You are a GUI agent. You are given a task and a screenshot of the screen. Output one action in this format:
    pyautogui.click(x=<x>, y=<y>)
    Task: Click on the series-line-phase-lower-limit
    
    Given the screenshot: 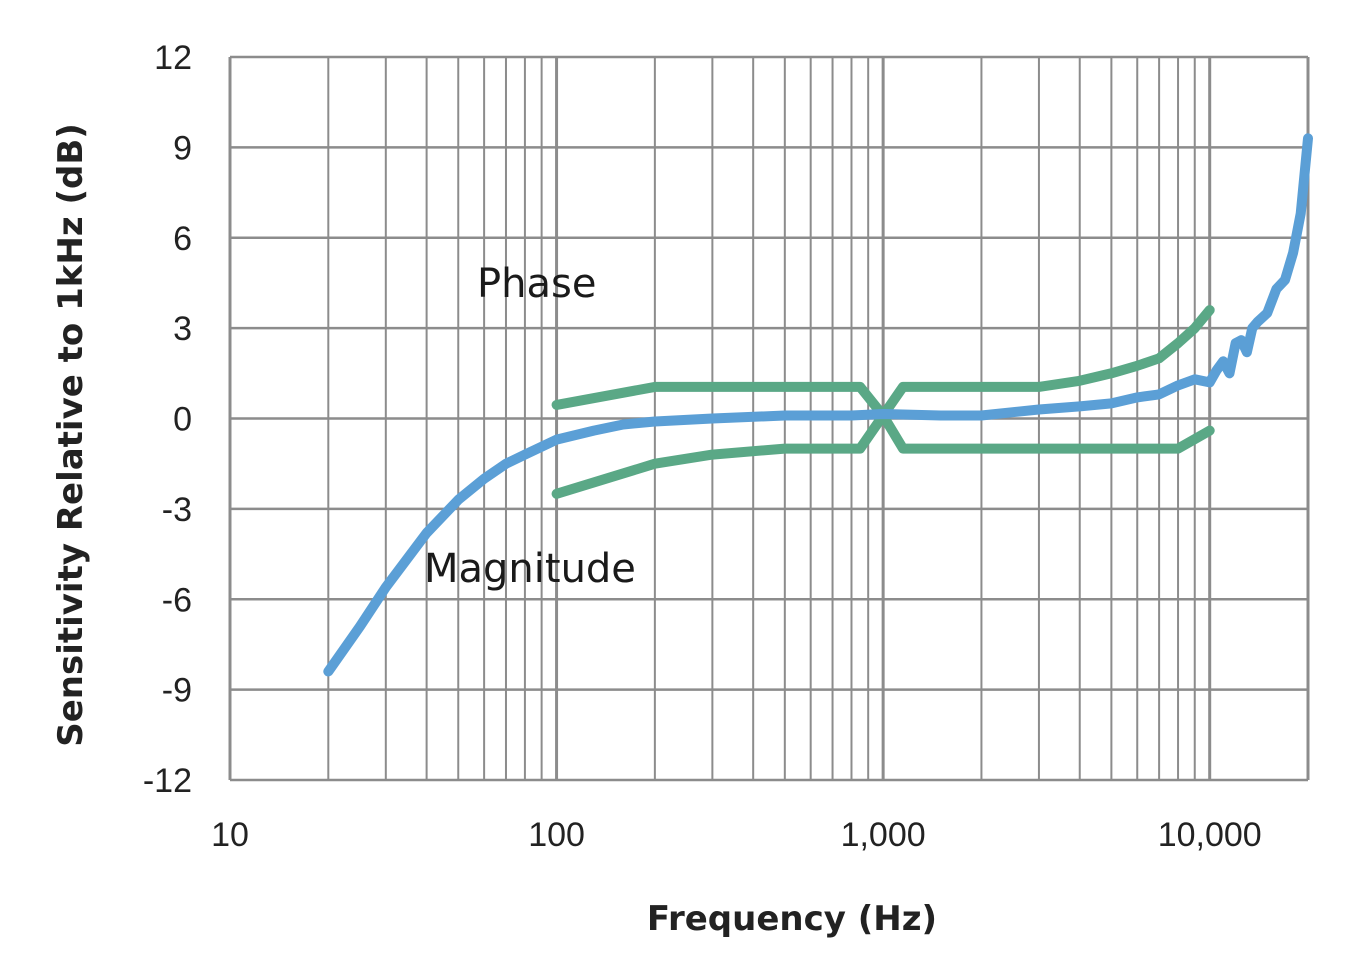 What is the action you would take?
    pyautogui.click(x=883, y=454)
    